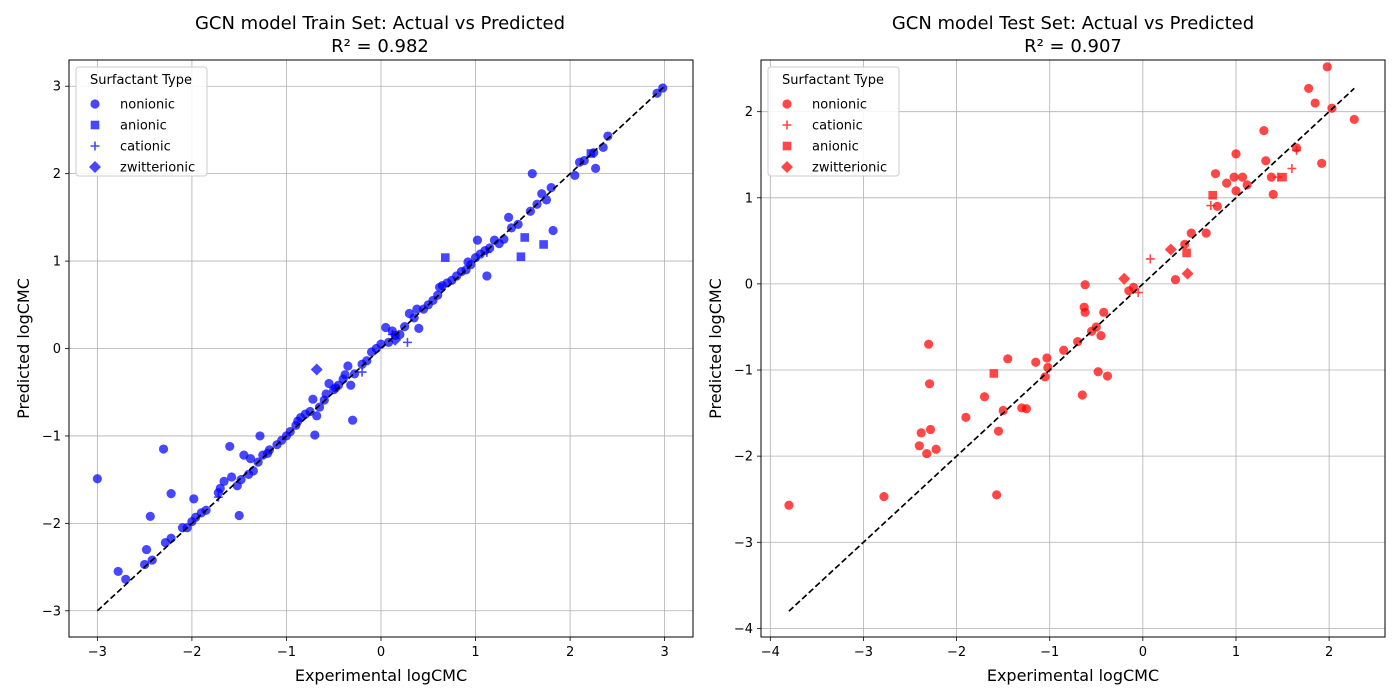 This screenshot has height=700, width=1400. What do you see at coordinates (57, 262) in the screenshot?
I see `train-y-tick-label: 1` at bounding box center [57, 262].